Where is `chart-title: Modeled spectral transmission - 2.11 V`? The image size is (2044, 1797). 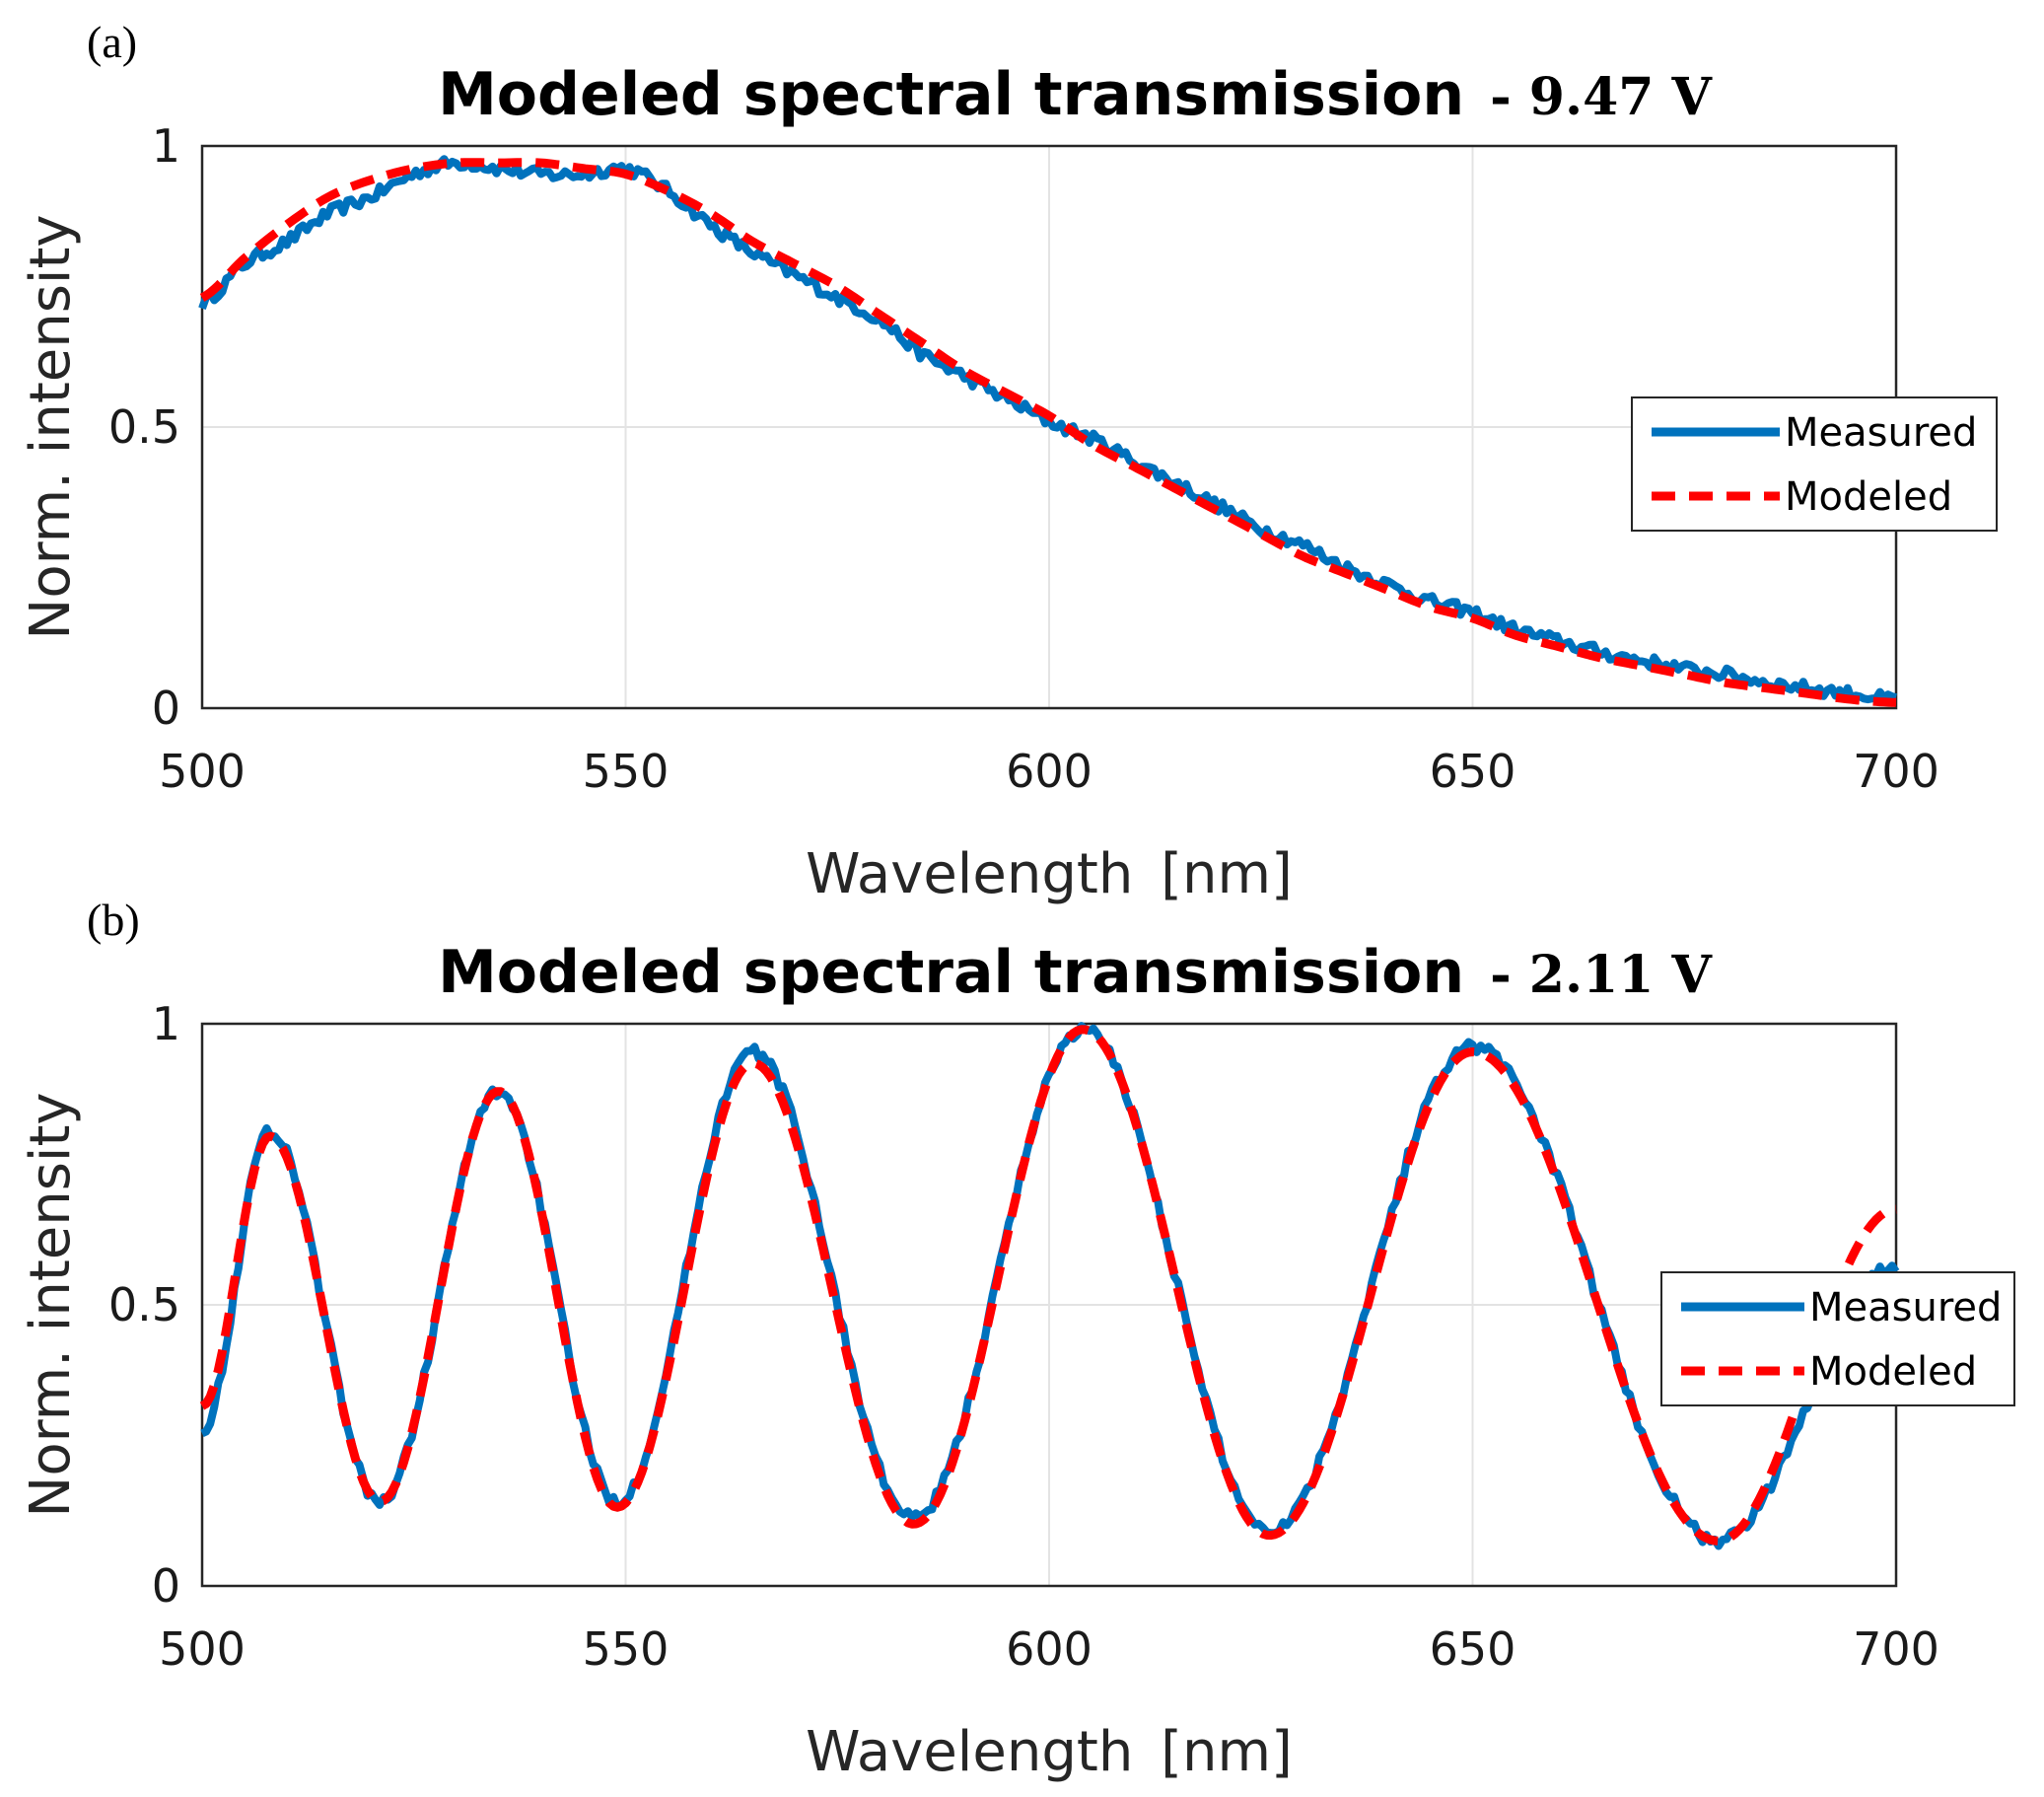
chart-title: Modeled spectral transmission - 2.11 V is located at coordinates (1076, 972).